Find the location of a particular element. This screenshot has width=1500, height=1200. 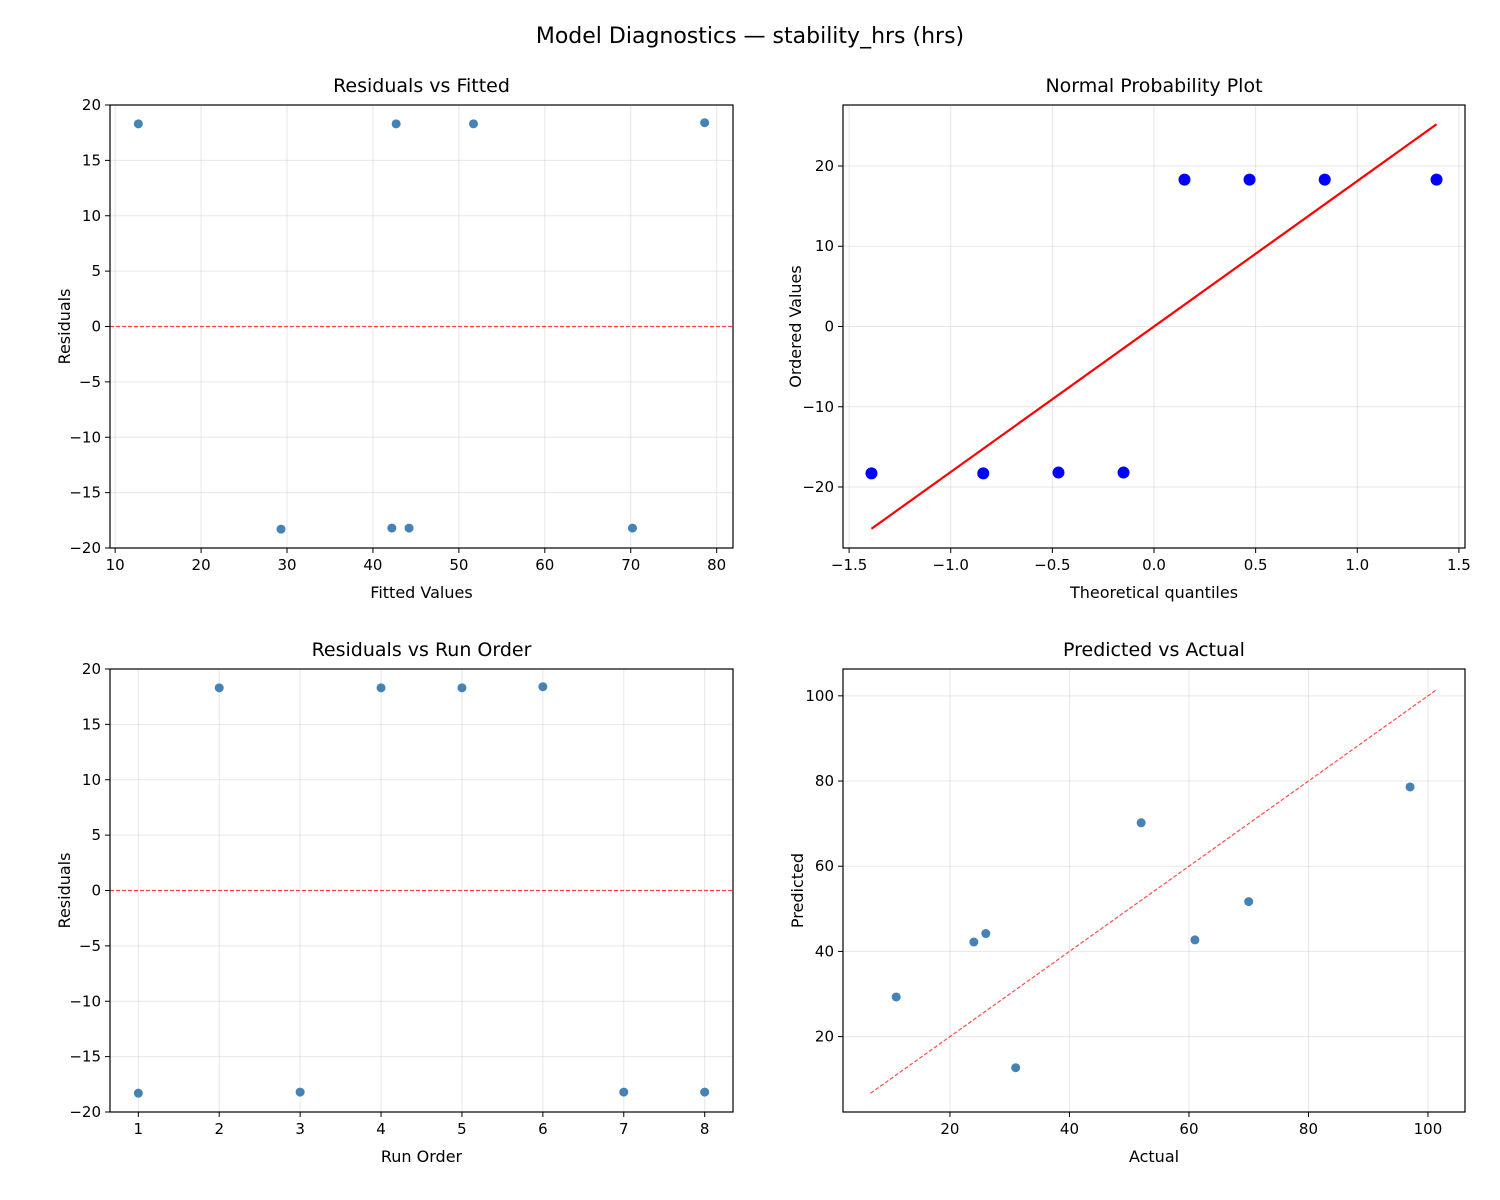

fit-line is located at coordinates (1154, 326).